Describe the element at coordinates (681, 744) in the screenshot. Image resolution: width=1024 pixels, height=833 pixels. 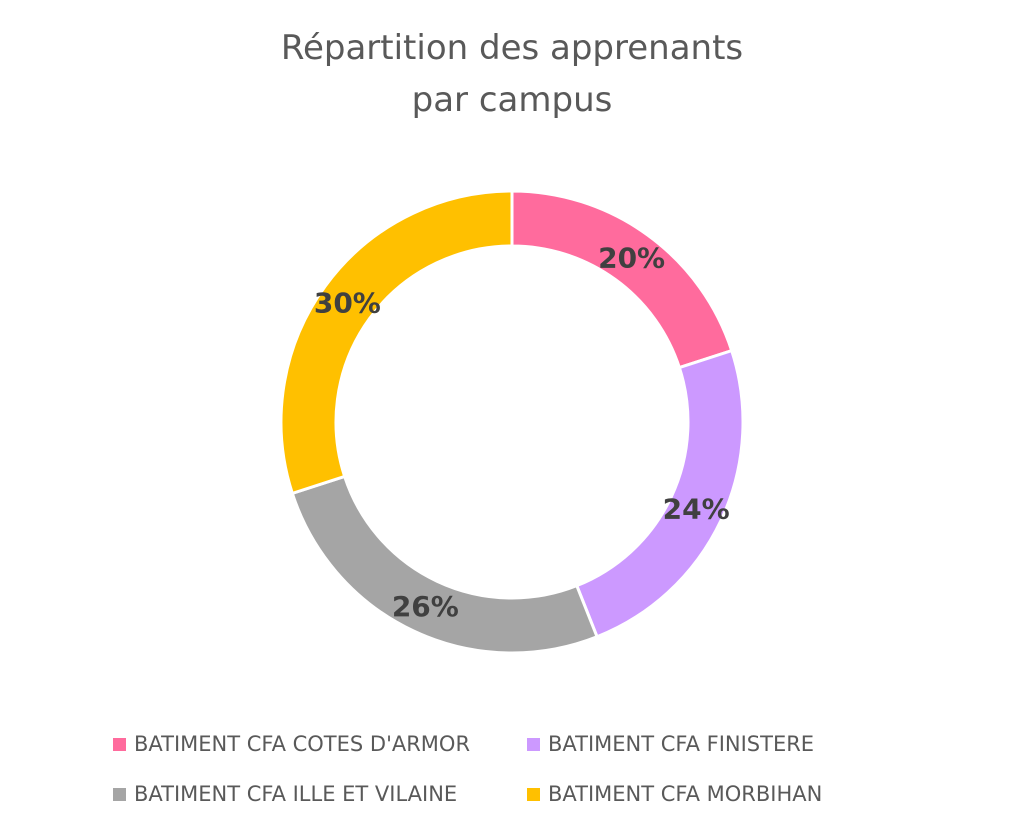
I see `legend-label: BATIMENT CFA FINISTERE` at that location.